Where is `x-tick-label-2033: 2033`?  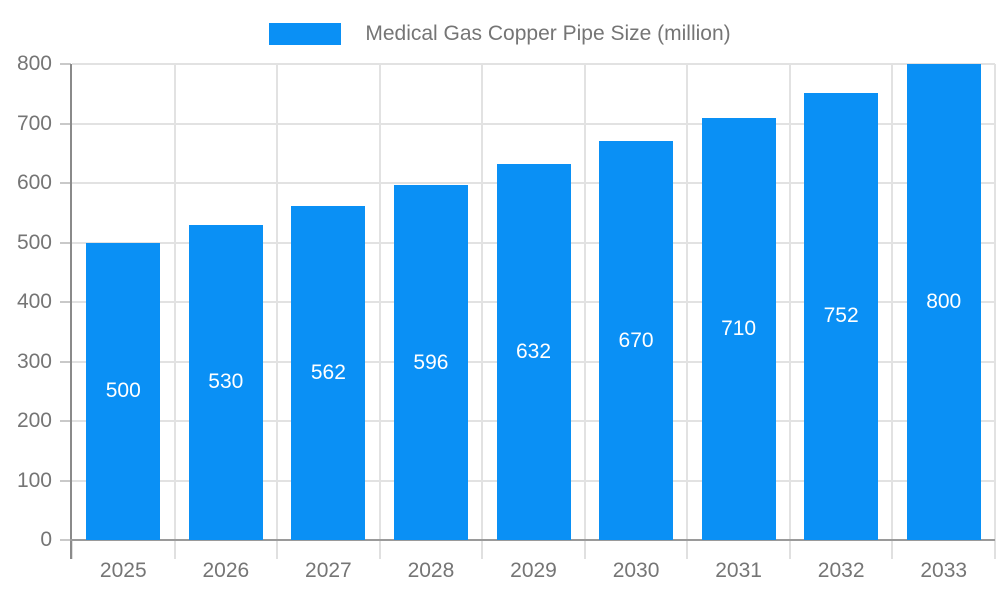 x-tick-label-2033: 2033 is located at coordinates (944, 570).